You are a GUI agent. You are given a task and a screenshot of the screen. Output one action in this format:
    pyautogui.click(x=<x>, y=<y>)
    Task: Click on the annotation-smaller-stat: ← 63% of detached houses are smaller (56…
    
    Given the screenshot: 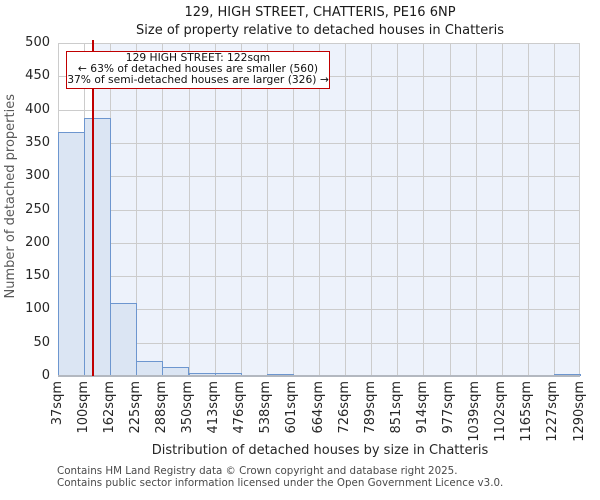 What is the action you would take?
    pyautogui.click(x=198, y=68)
    